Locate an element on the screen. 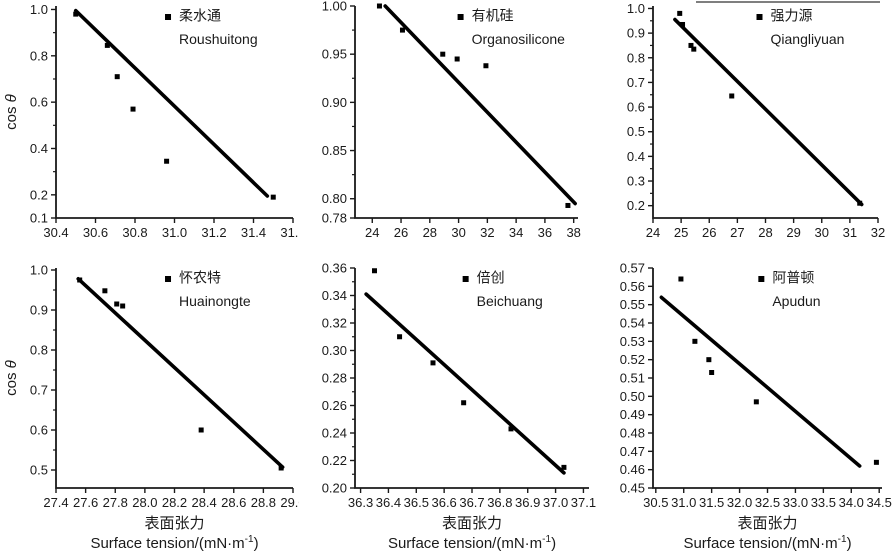 Image resolution: width=895 pixels, height=557 pixels. svg-text: 0.85 is located at coordinates (334, 150).